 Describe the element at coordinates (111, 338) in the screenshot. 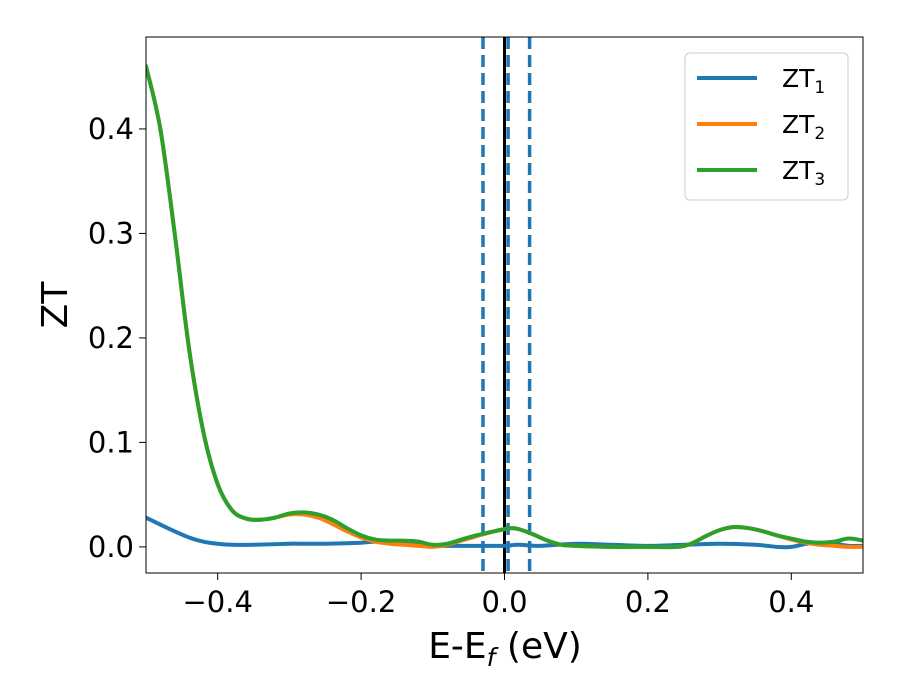

I see `y-tick-label: 0.2` at that location.